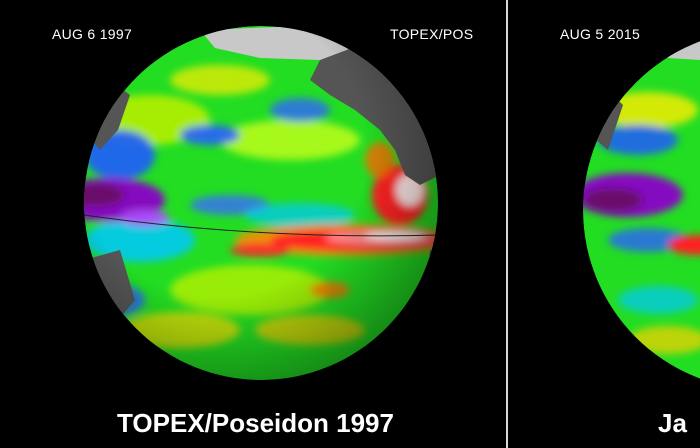 Image resolution: width=700 pixels, height=448 pixels. I want to click on right-date-label: AUG 5 2015, so click(600, 34).